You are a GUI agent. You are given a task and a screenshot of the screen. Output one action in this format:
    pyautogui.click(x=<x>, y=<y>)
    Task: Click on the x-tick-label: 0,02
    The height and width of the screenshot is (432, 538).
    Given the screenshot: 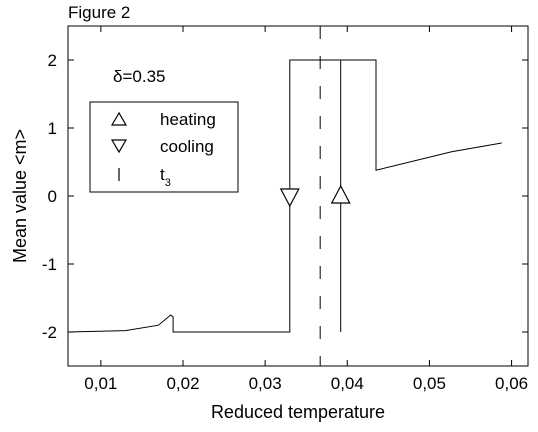 What is the action you would take?
    pyautogui.click(x=182, y=383)
    